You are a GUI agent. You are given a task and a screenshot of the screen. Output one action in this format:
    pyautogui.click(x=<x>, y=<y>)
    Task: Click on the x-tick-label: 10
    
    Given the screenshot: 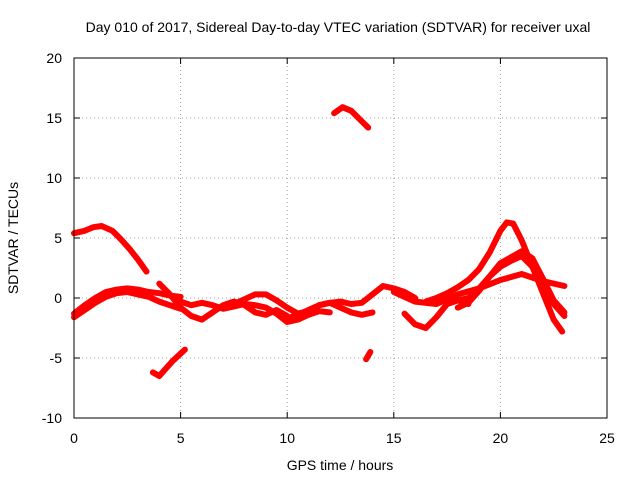 What is the action you would take?
    pyautogui.click(x=287, y=438)
    